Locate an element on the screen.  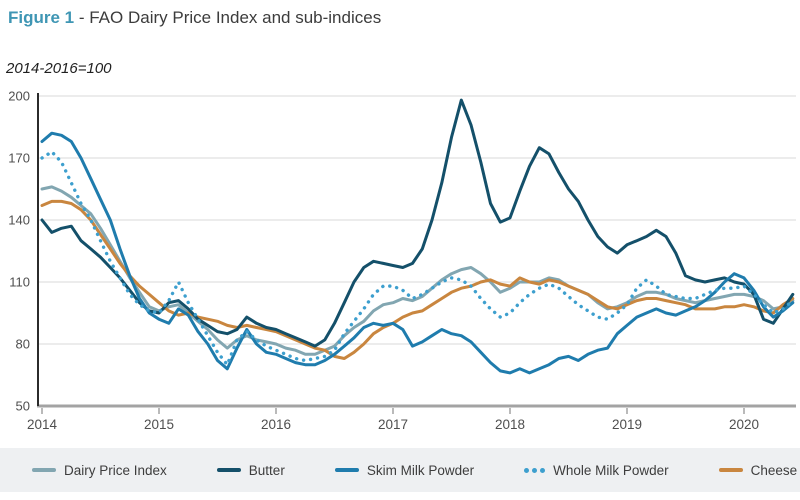
legend-label: Whole Milk Powder is located at coordinates (611, 470).